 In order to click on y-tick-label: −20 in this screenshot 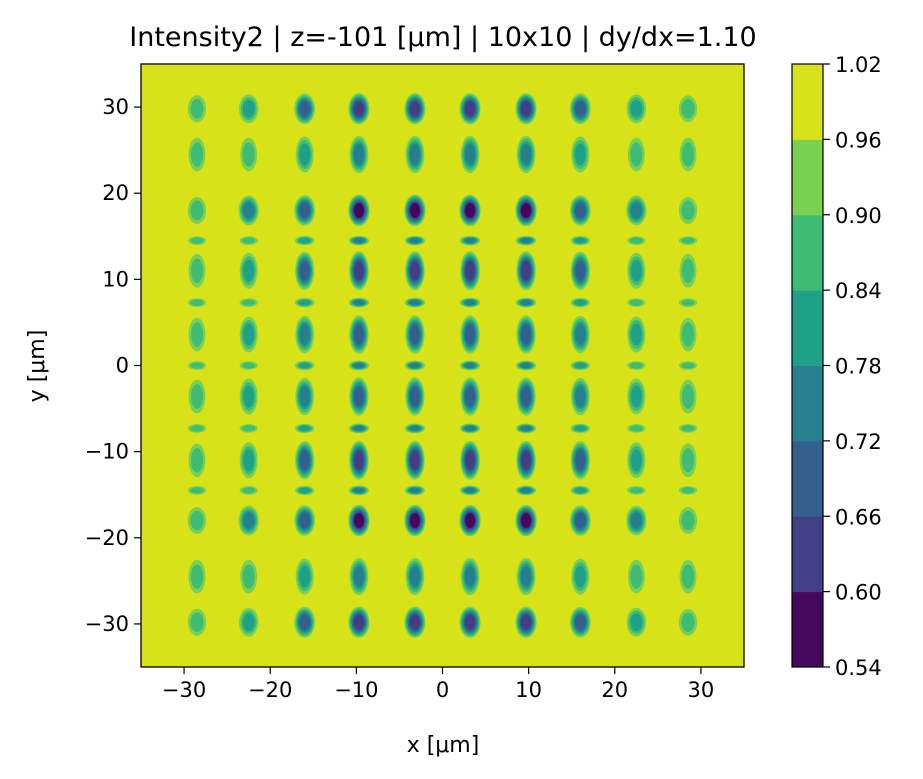, I will do `click(107, 538)`.